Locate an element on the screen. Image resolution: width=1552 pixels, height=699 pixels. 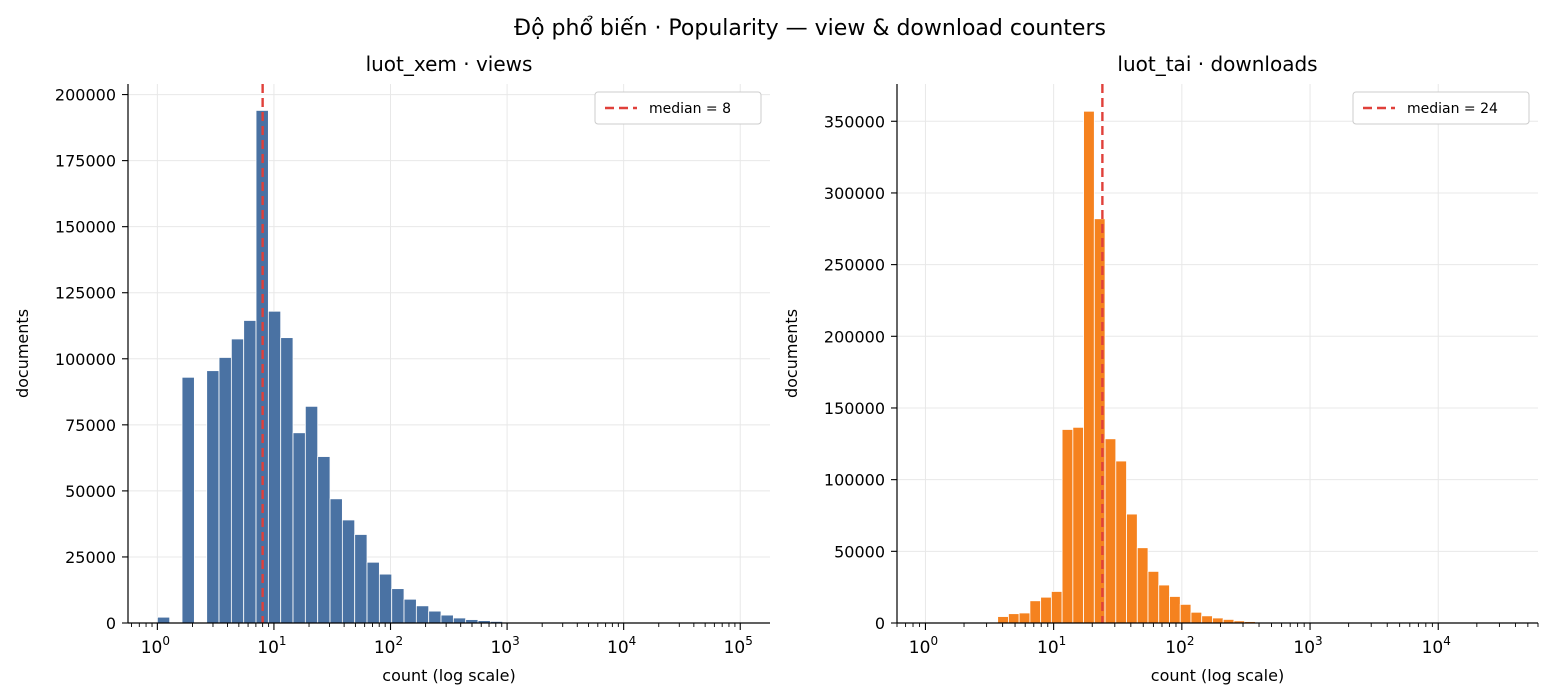
downloads-x-axis-label: count (log scale) is located at coordinates (1217, 675).